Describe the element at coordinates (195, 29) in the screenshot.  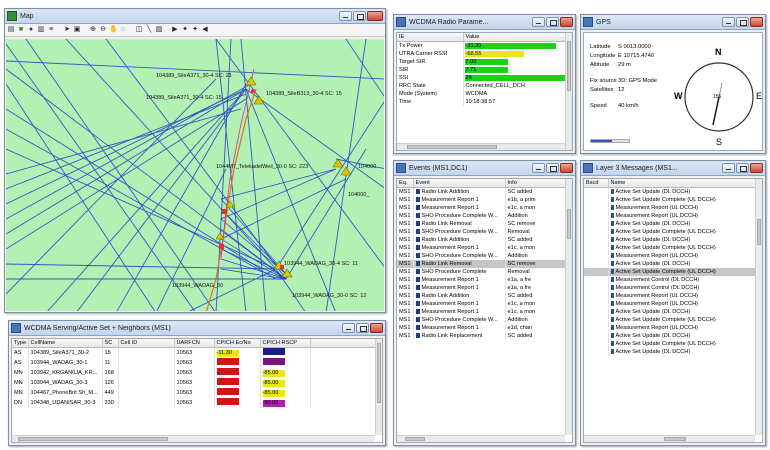
I see `step-icon: ✦` at that location.